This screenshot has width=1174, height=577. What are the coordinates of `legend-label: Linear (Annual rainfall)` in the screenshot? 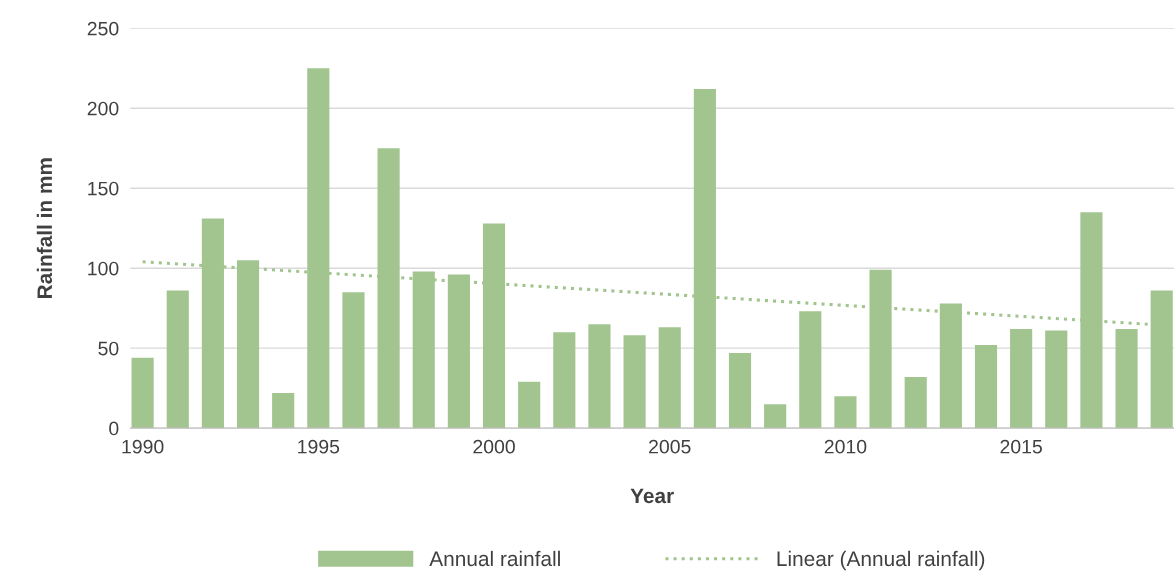 It's located at (881, 560).